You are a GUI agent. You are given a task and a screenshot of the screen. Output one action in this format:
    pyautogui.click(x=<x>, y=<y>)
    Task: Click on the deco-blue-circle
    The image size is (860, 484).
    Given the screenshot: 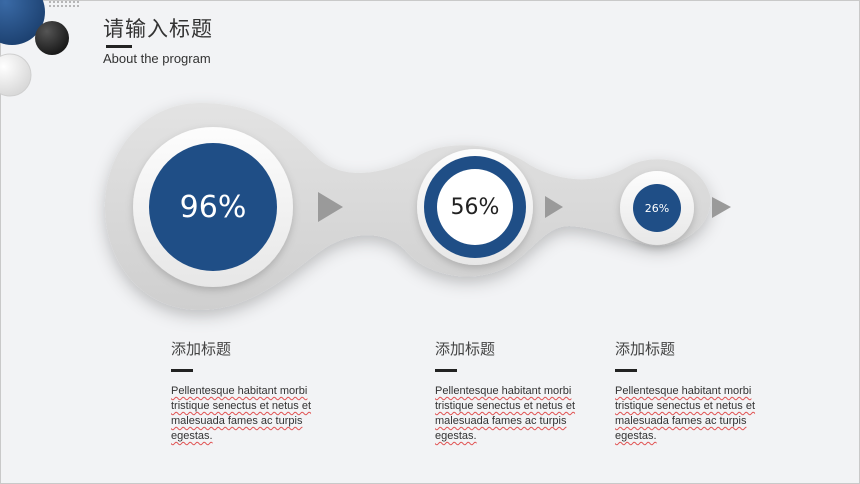 What is the action you would take?
    pyautogui.click(x=22, y=22)
    